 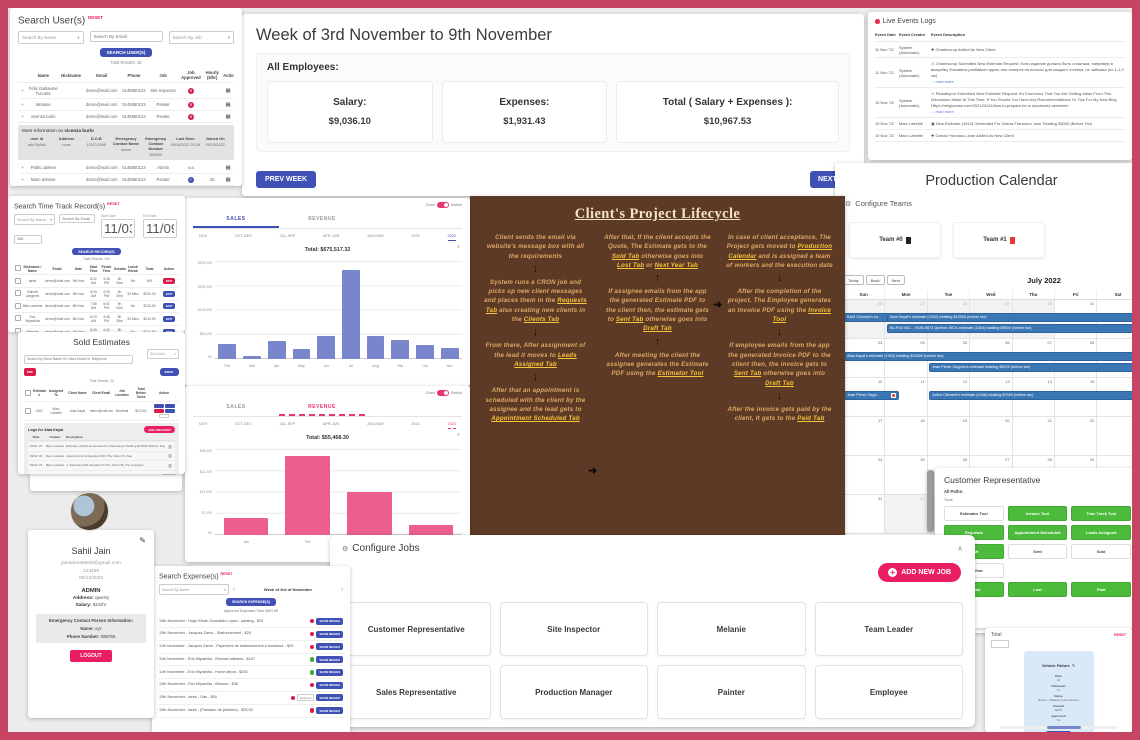 What do you see at coordinates (1000, 644) in the screenshot?
I see `filter-chip` at bounding box center [1000, 644].